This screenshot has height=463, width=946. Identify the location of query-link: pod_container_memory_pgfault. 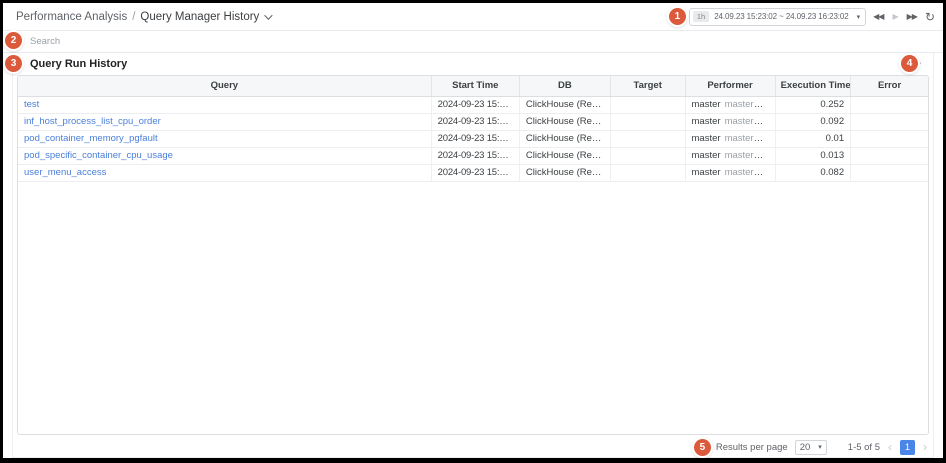
(91, 138).